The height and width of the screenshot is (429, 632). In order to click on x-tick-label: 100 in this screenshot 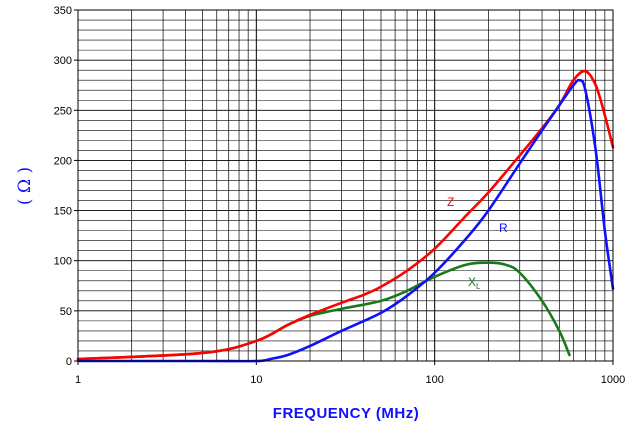, I will do `click(434, 380)`.